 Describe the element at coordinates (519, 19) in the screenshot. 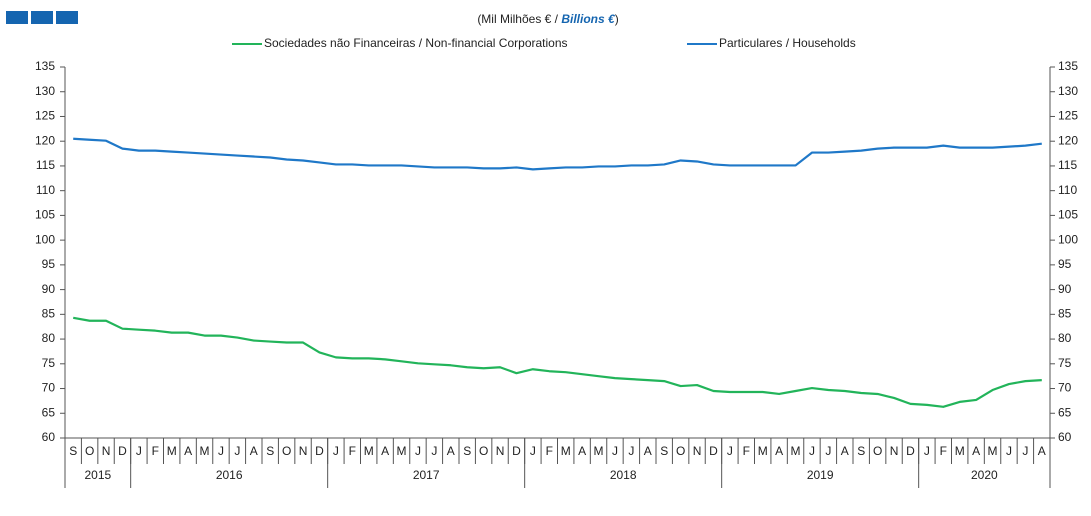

I see `subtitle-pt: (Mil Milhões € /` at that location.